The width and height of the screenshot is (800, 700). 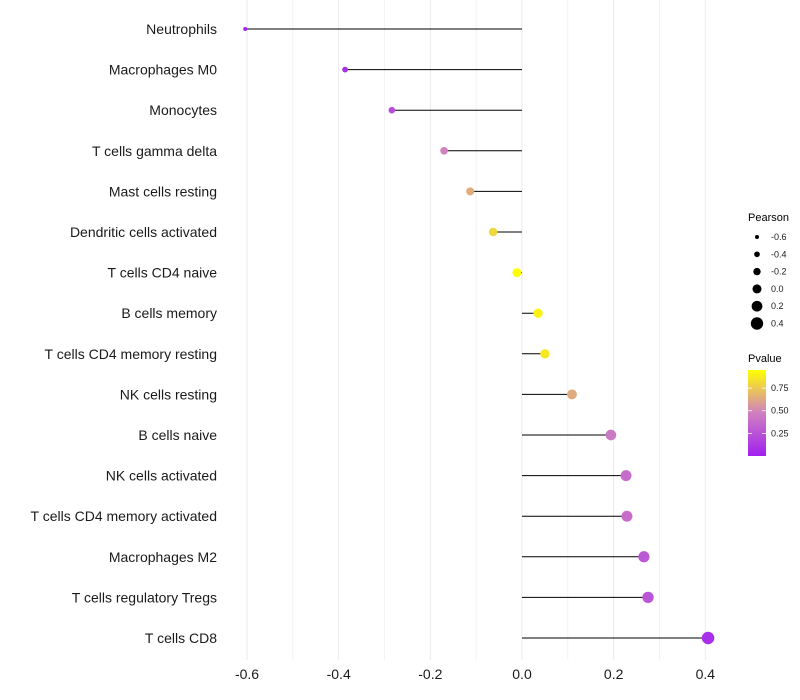 I want to click on y-tick-label: Mast cells resting, so click(x=163, y=191).